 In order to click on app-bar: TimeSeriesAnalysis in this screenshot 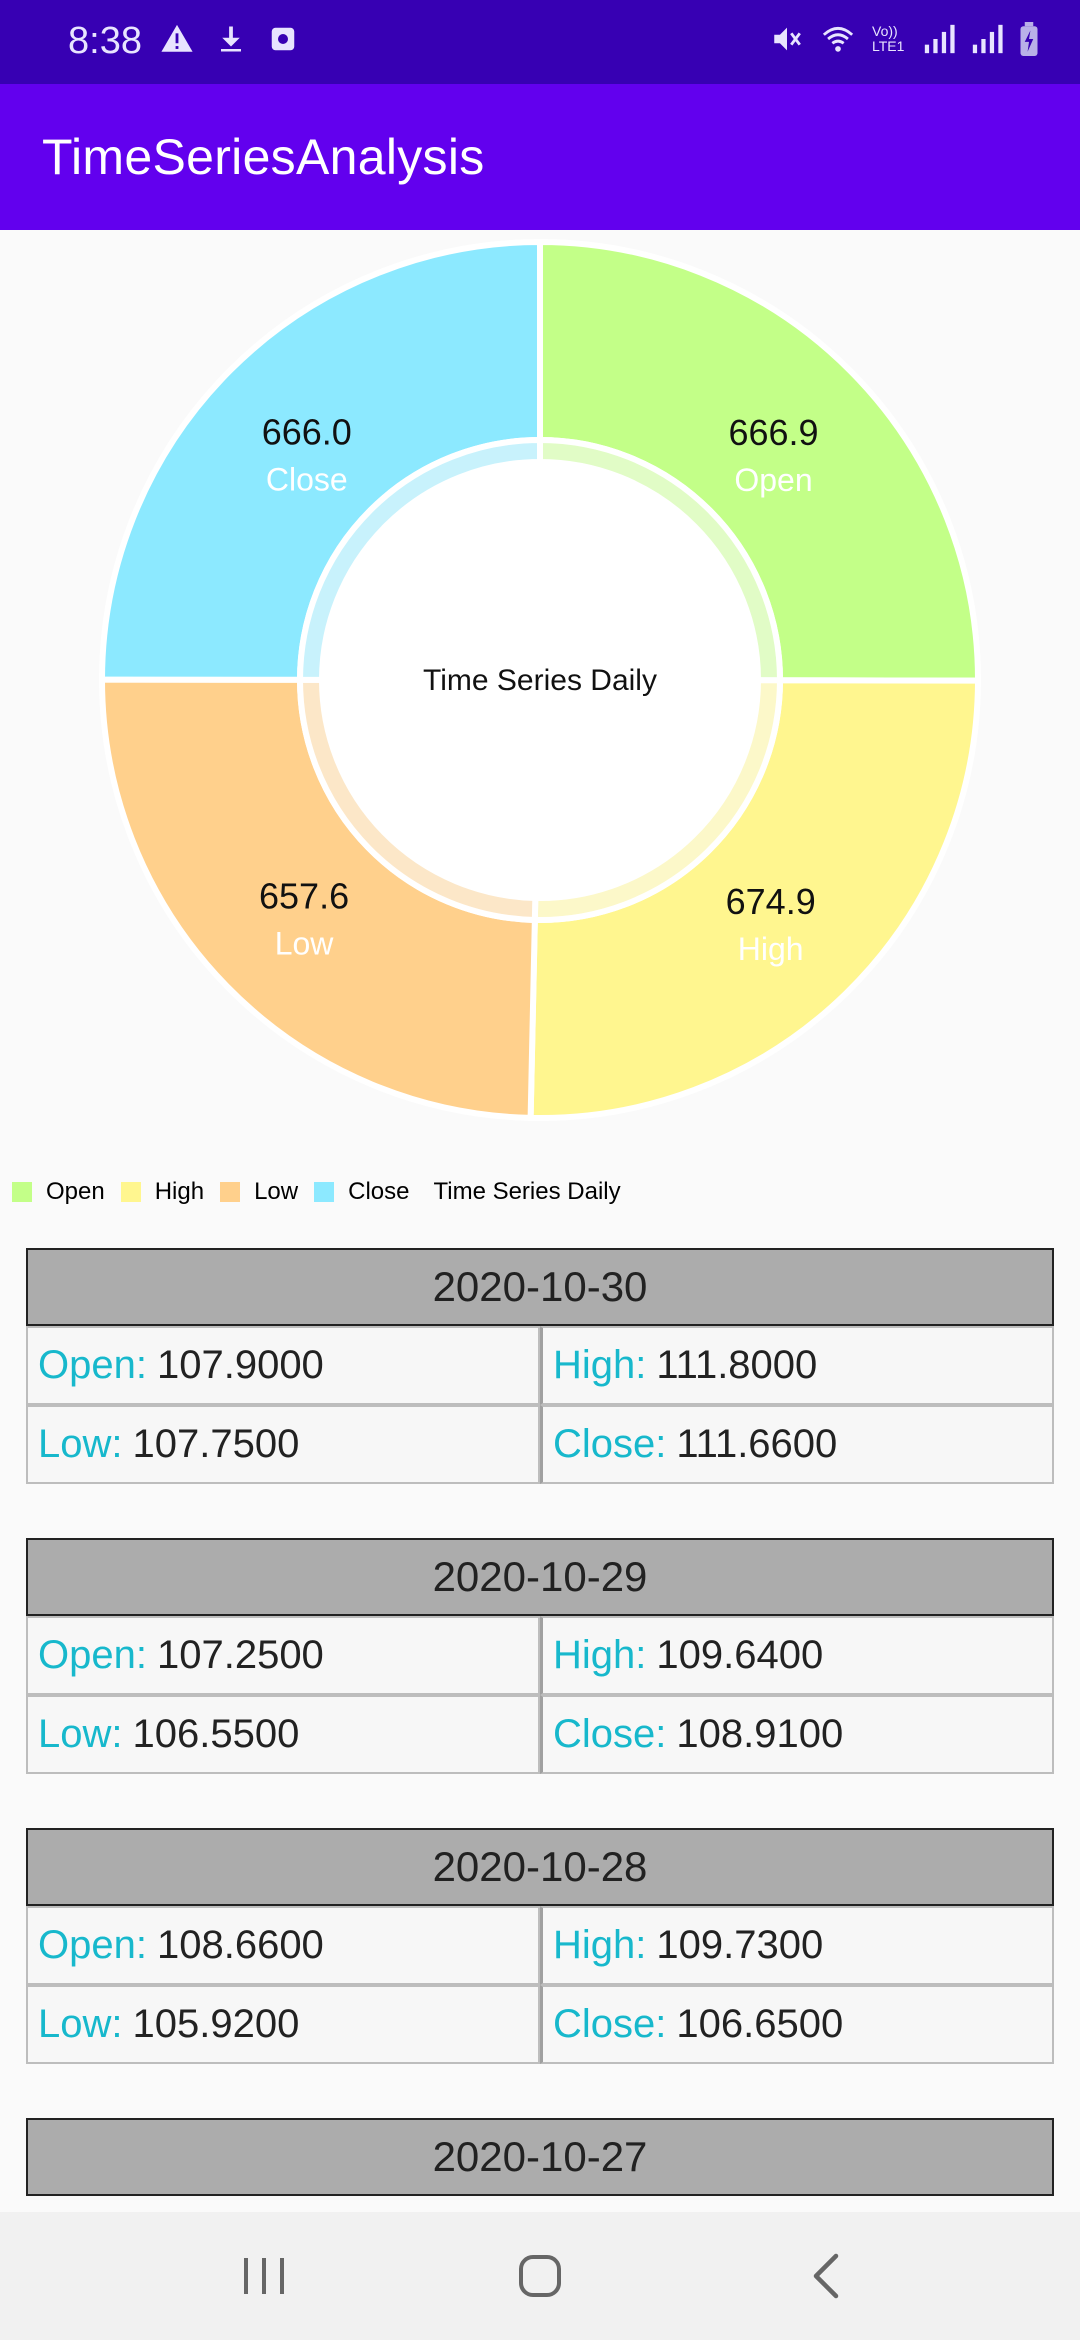, I will do `click(540, 157)`.